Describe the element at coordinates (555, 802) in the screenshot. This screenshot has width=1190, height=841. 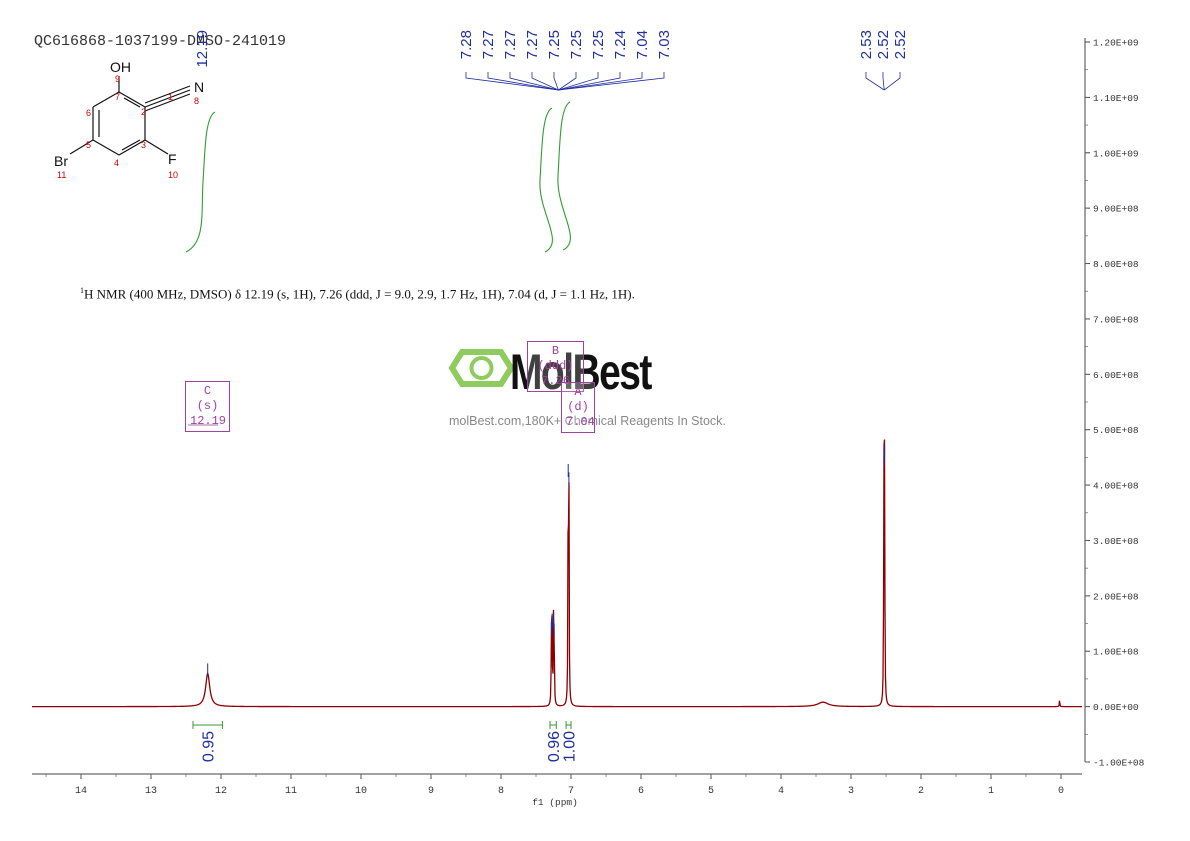
I see `x-axis-label: f1 (ppm)` at that location.